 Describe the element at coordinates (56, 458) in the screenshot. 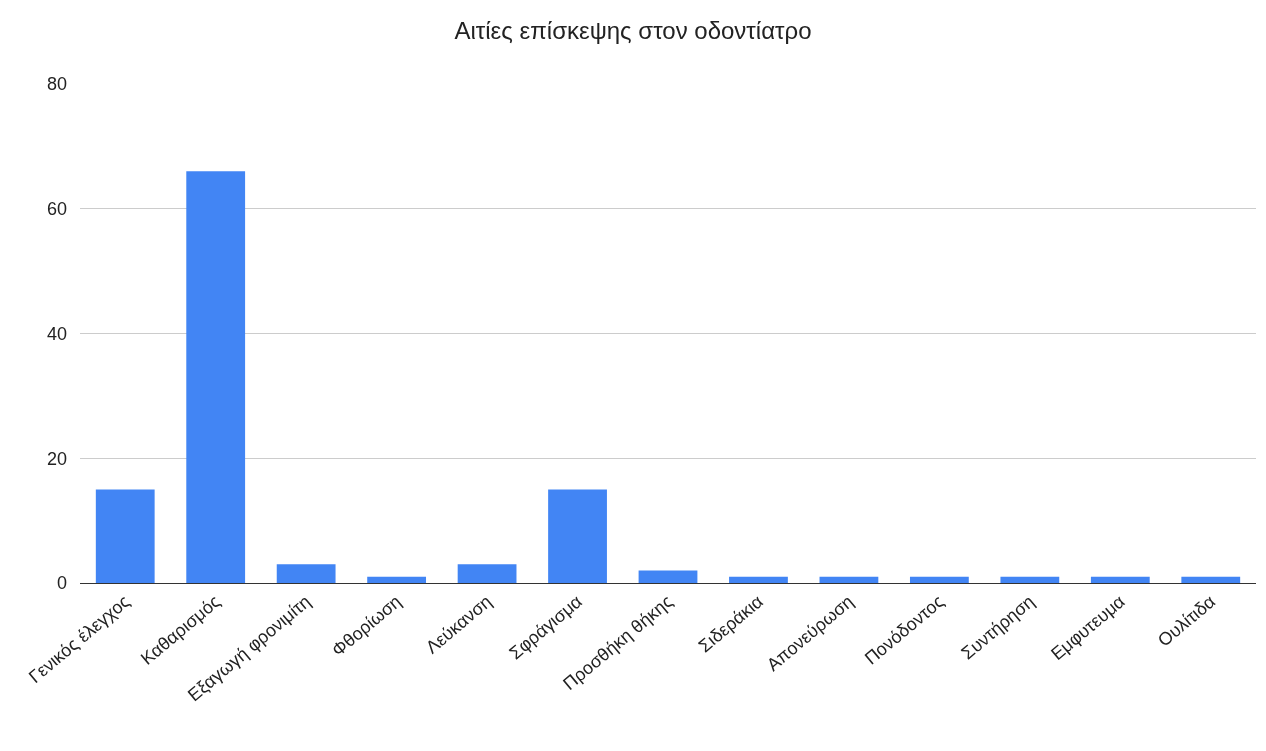

I see `y-tick-label: 20` at that location.